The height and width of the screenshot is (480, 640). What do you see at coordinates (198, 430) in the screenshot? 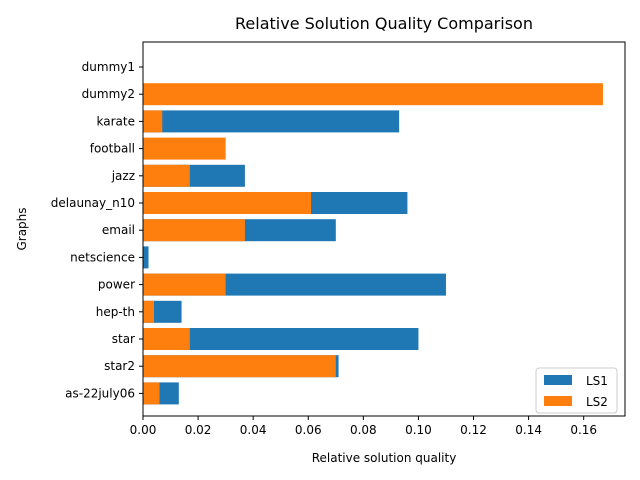
I see `x-tick-label: 0.02` at bounding box center [198, 430].